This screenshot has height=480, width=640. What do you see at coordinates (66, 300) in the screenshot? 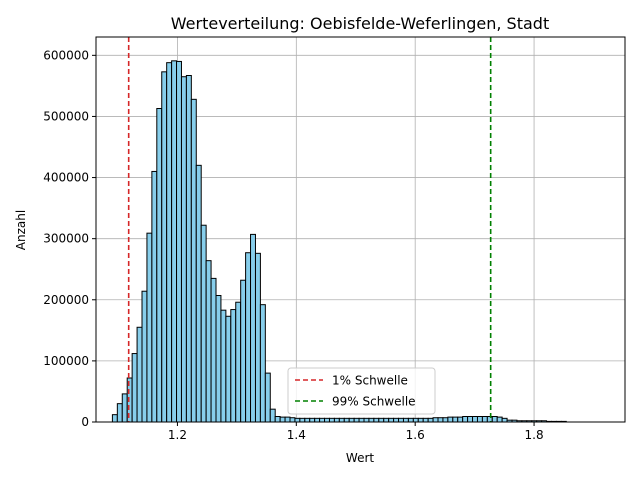
I see `y-tick-label: 200000` at bounding box center [66, 300].